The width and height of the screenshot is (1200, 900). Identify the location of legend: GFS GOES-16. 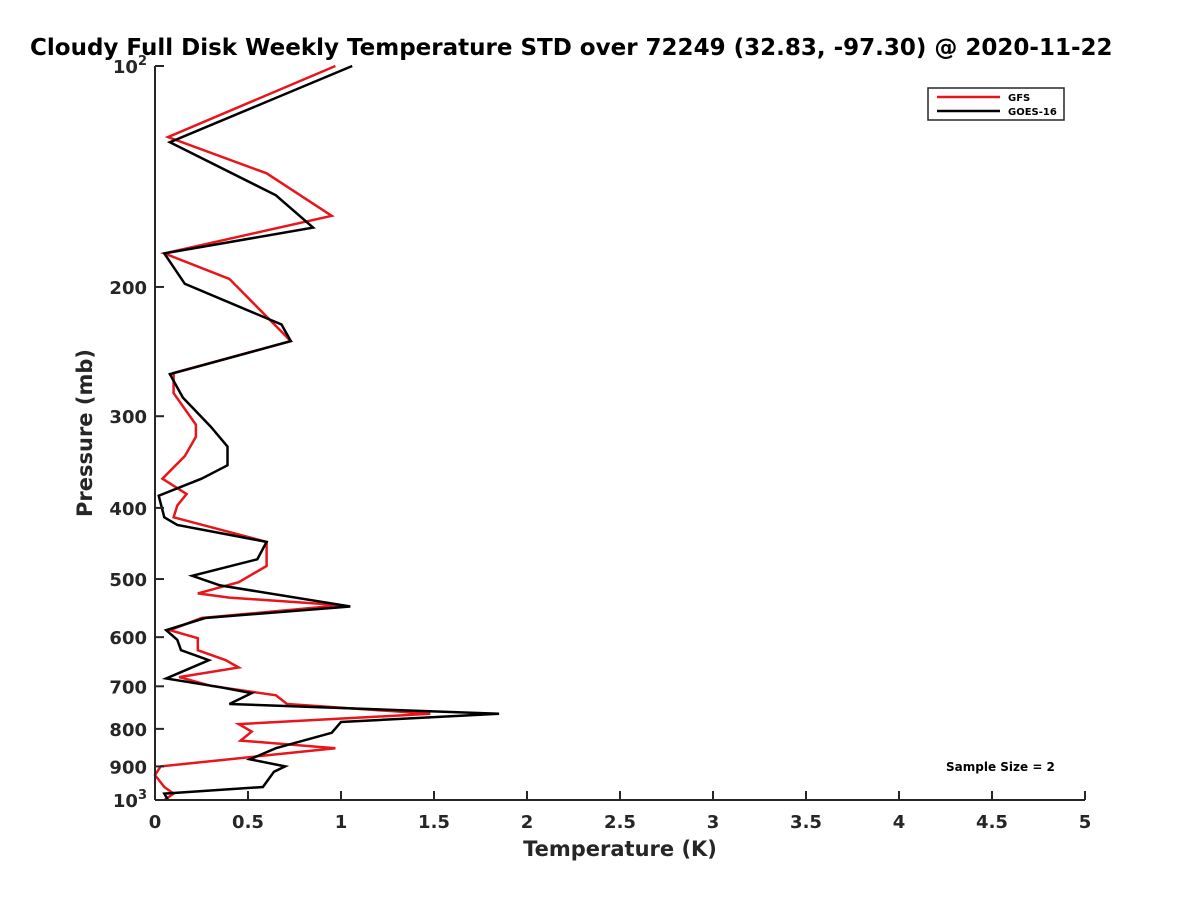
(996, 104).